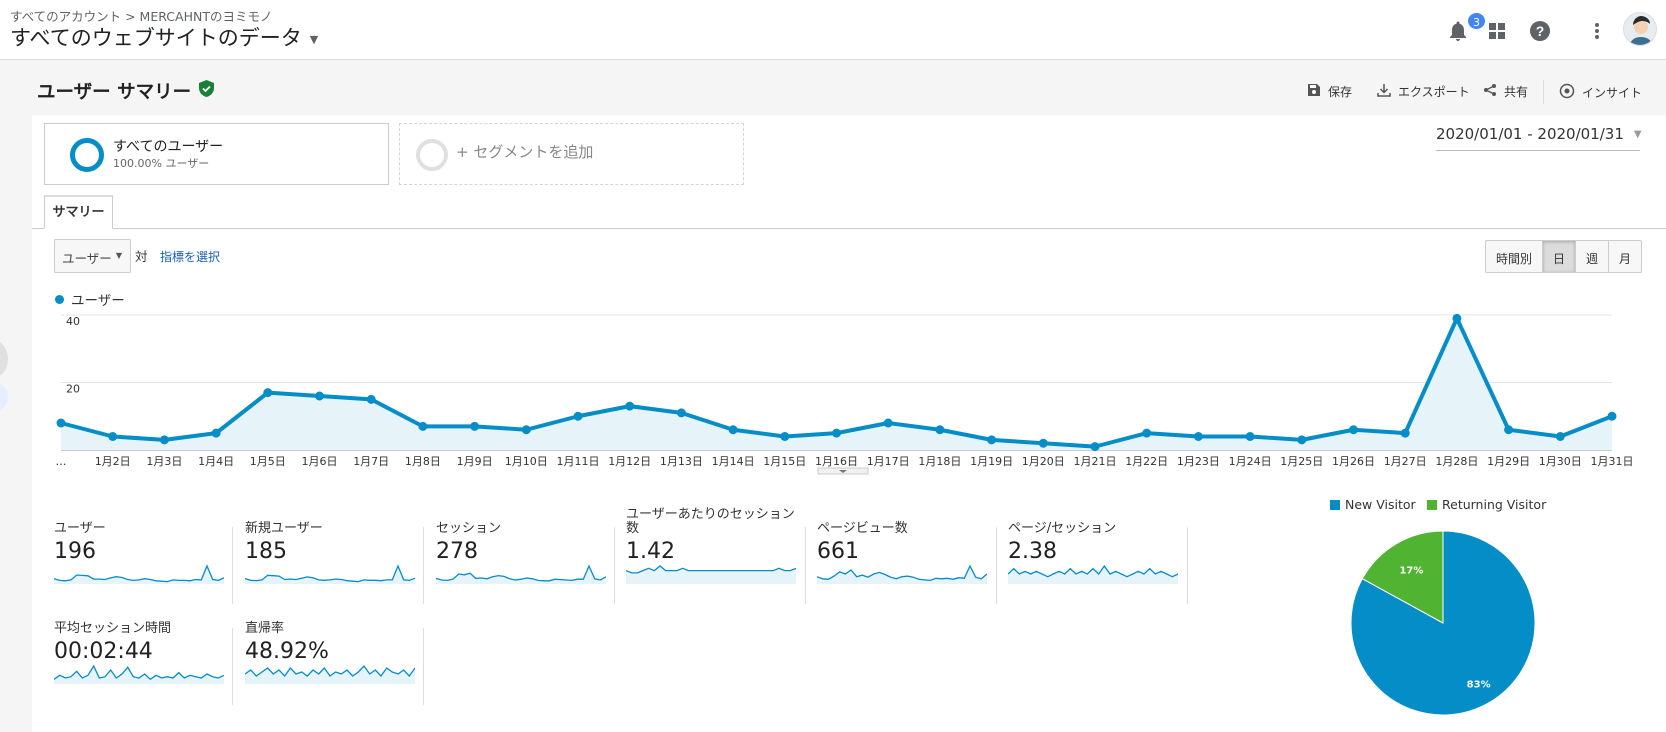 The height and width of the screenshot is (732, 1666). Describe the element at coordinates (1612, 93) in the screenshot. I see `insight-label: インサイト` at that location.